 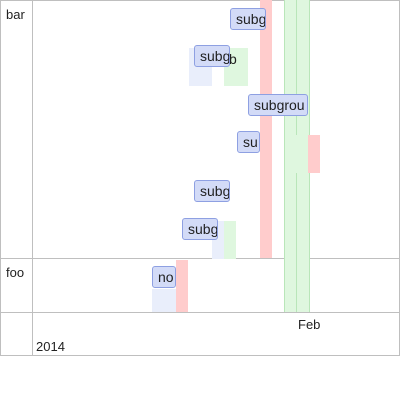 I want to click on range-red-a, so click(x=314, y=154).